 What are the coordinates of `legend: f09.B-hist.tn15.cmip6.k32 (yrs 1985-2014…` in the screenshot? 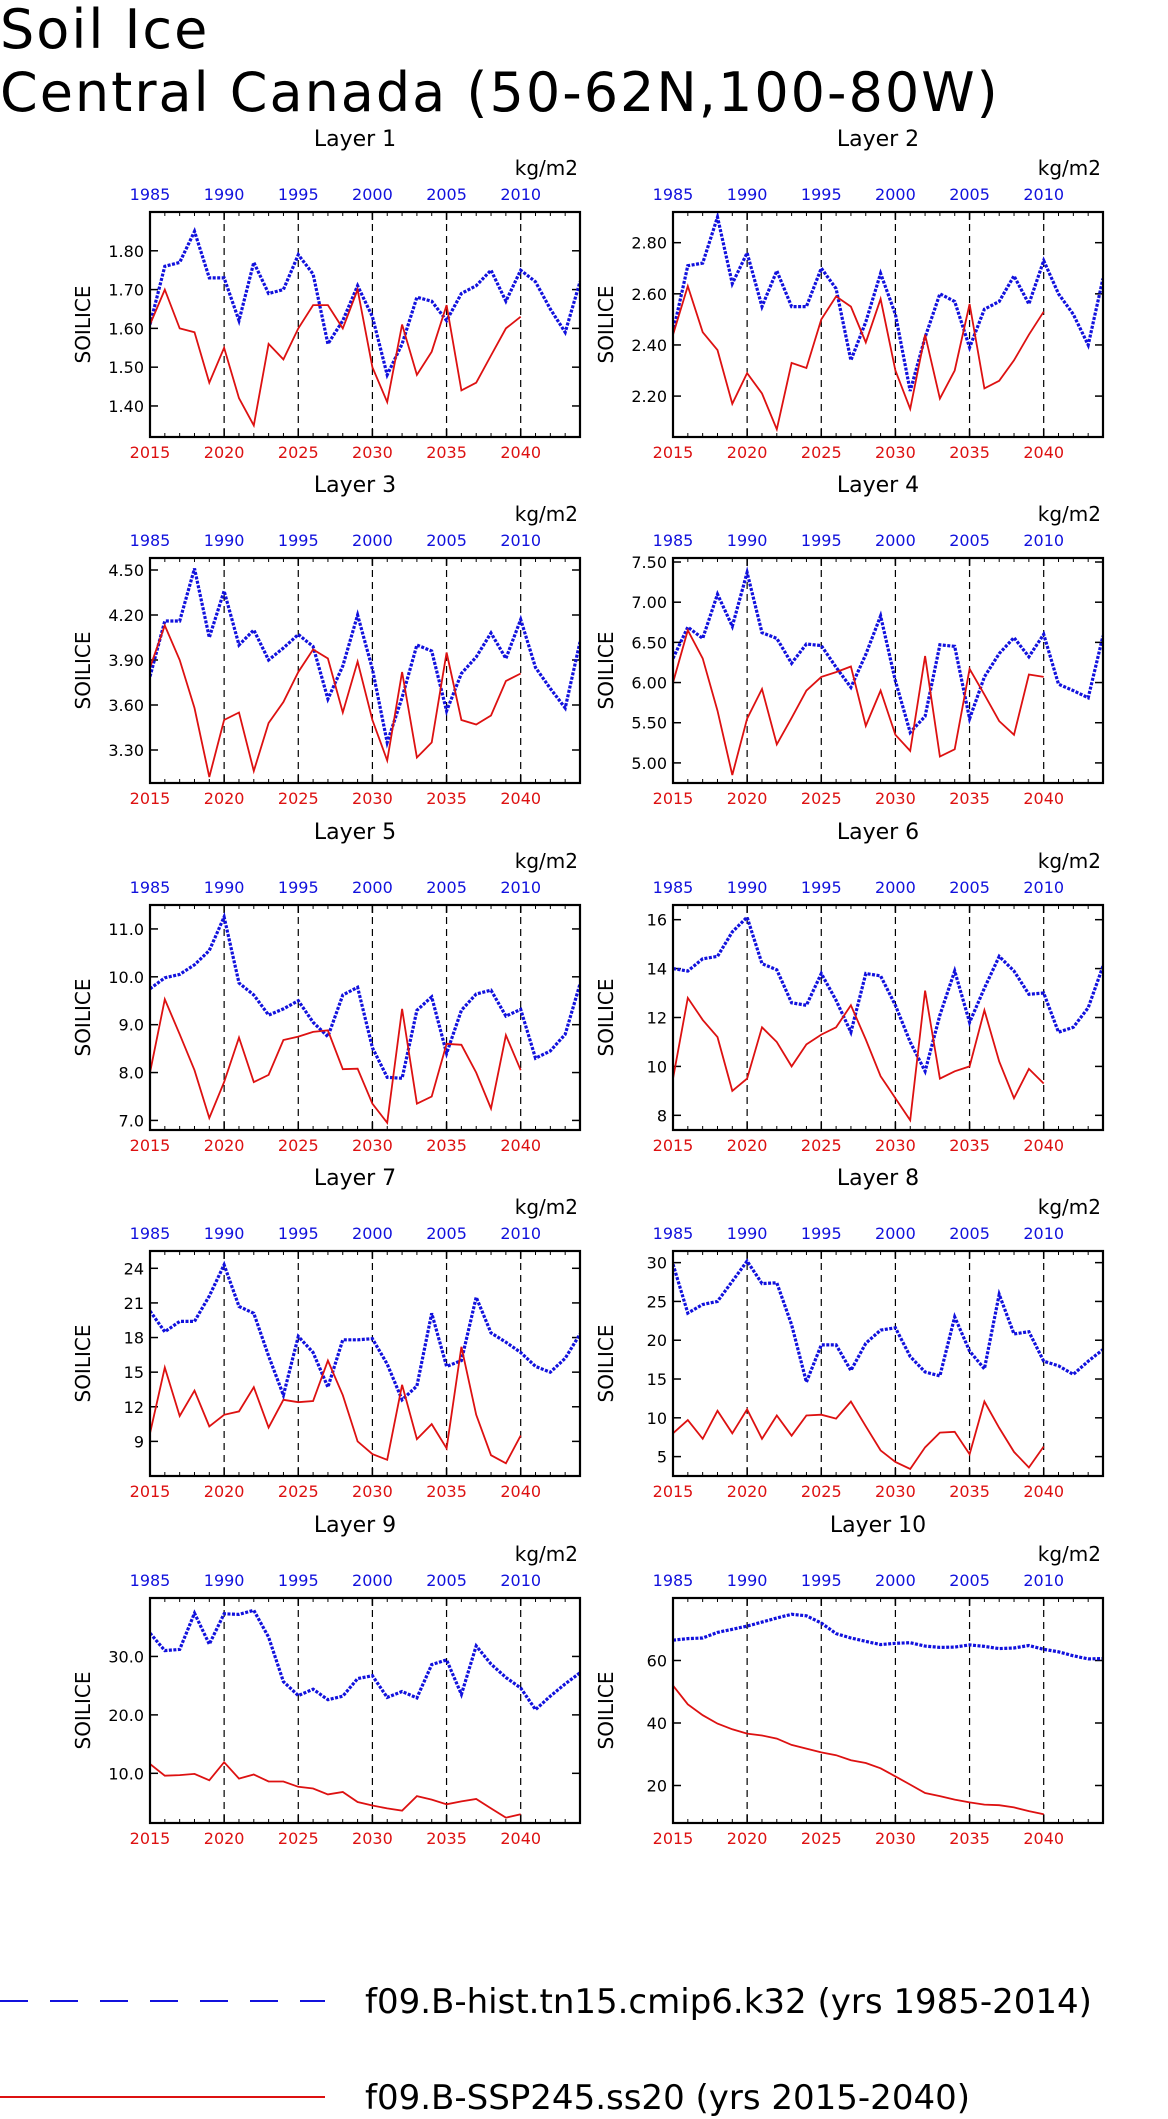 It's located at (546, 2050).